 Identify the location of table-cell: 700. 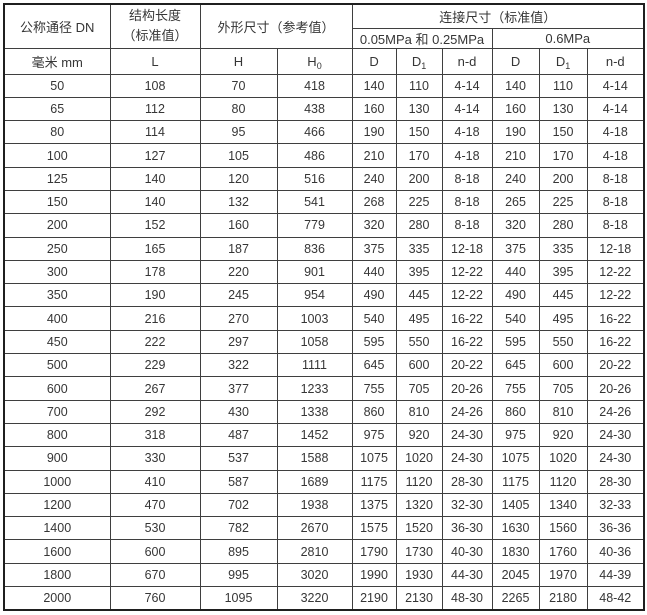
(57, 411).